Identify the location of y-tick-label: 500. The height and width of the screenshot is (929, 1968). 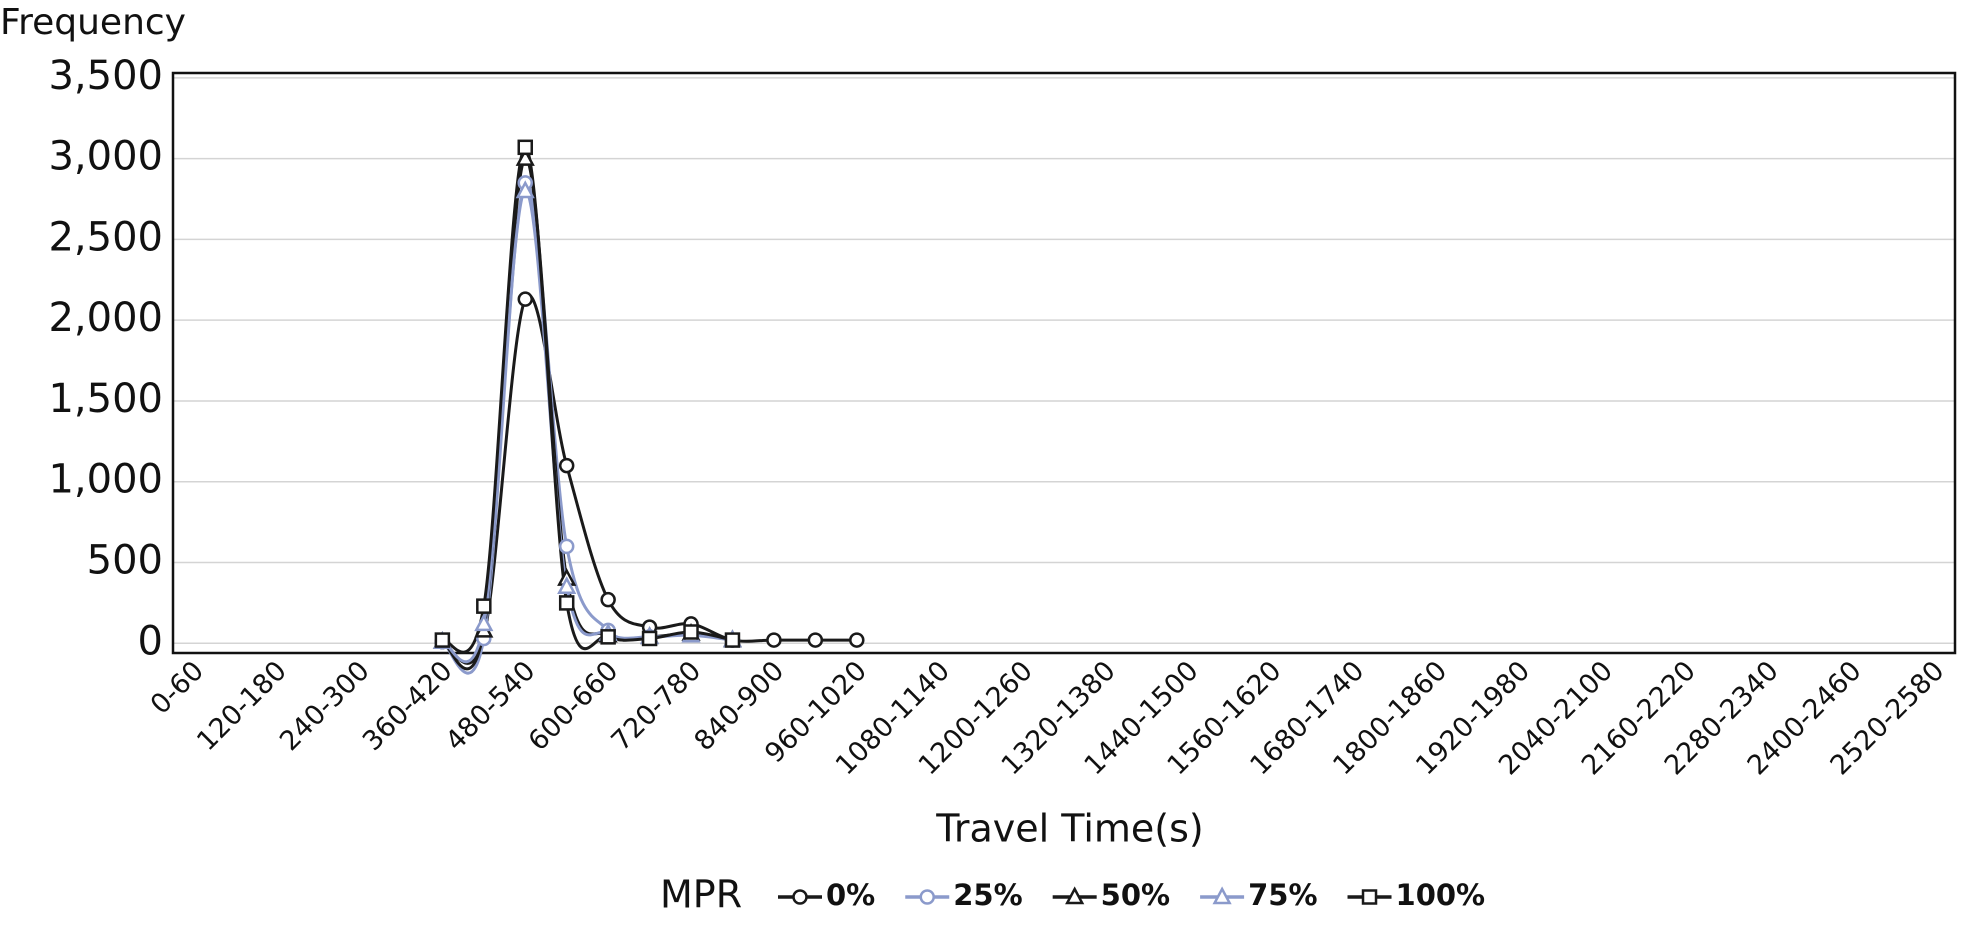
(125, 561).